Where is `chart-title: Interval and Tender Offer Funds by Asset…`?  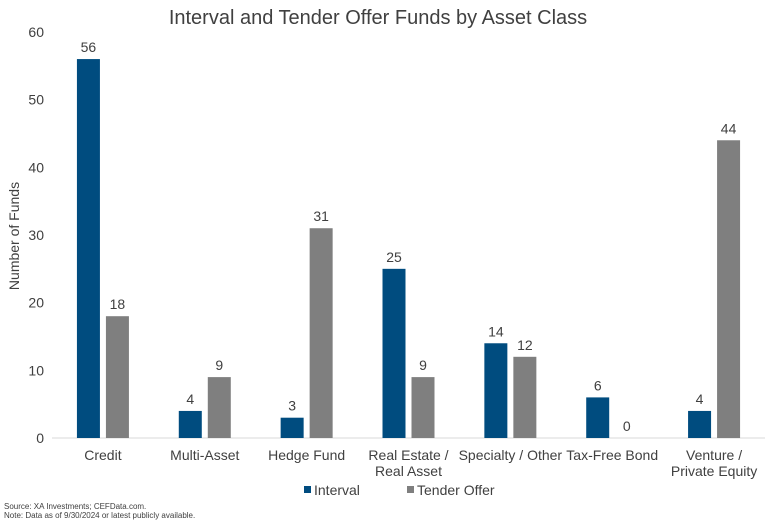 chart-title: Interval and Tender Offer Funds by Asset… is located at coordinates (378, 18).